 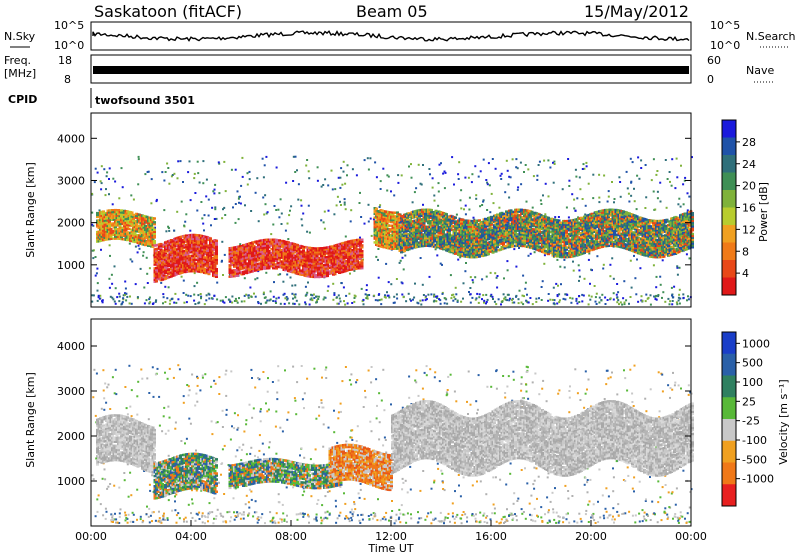 What do you see at coordinates (725, 45) in the screenshot?
I see `nsky-rtick-bottom: 10^0` at bounding box center [725, 45].